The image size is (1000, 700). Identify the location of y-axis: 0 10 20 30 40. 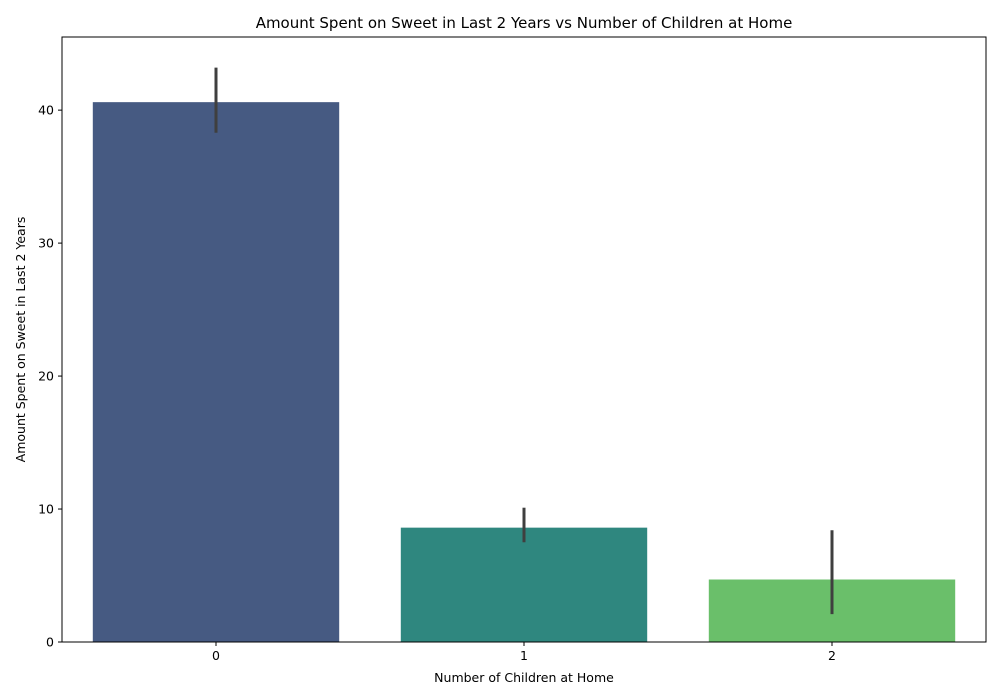
(50, 376).